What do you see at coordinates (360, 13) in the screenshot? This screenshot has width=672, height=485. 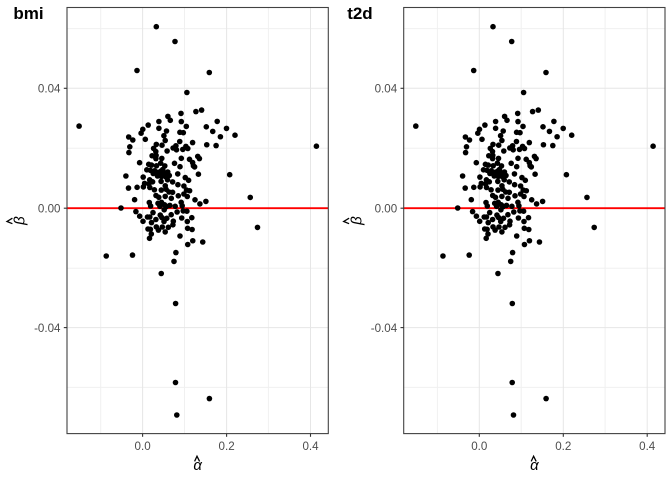 I see `svg-text: t2d` at bounding box center [360, 13].